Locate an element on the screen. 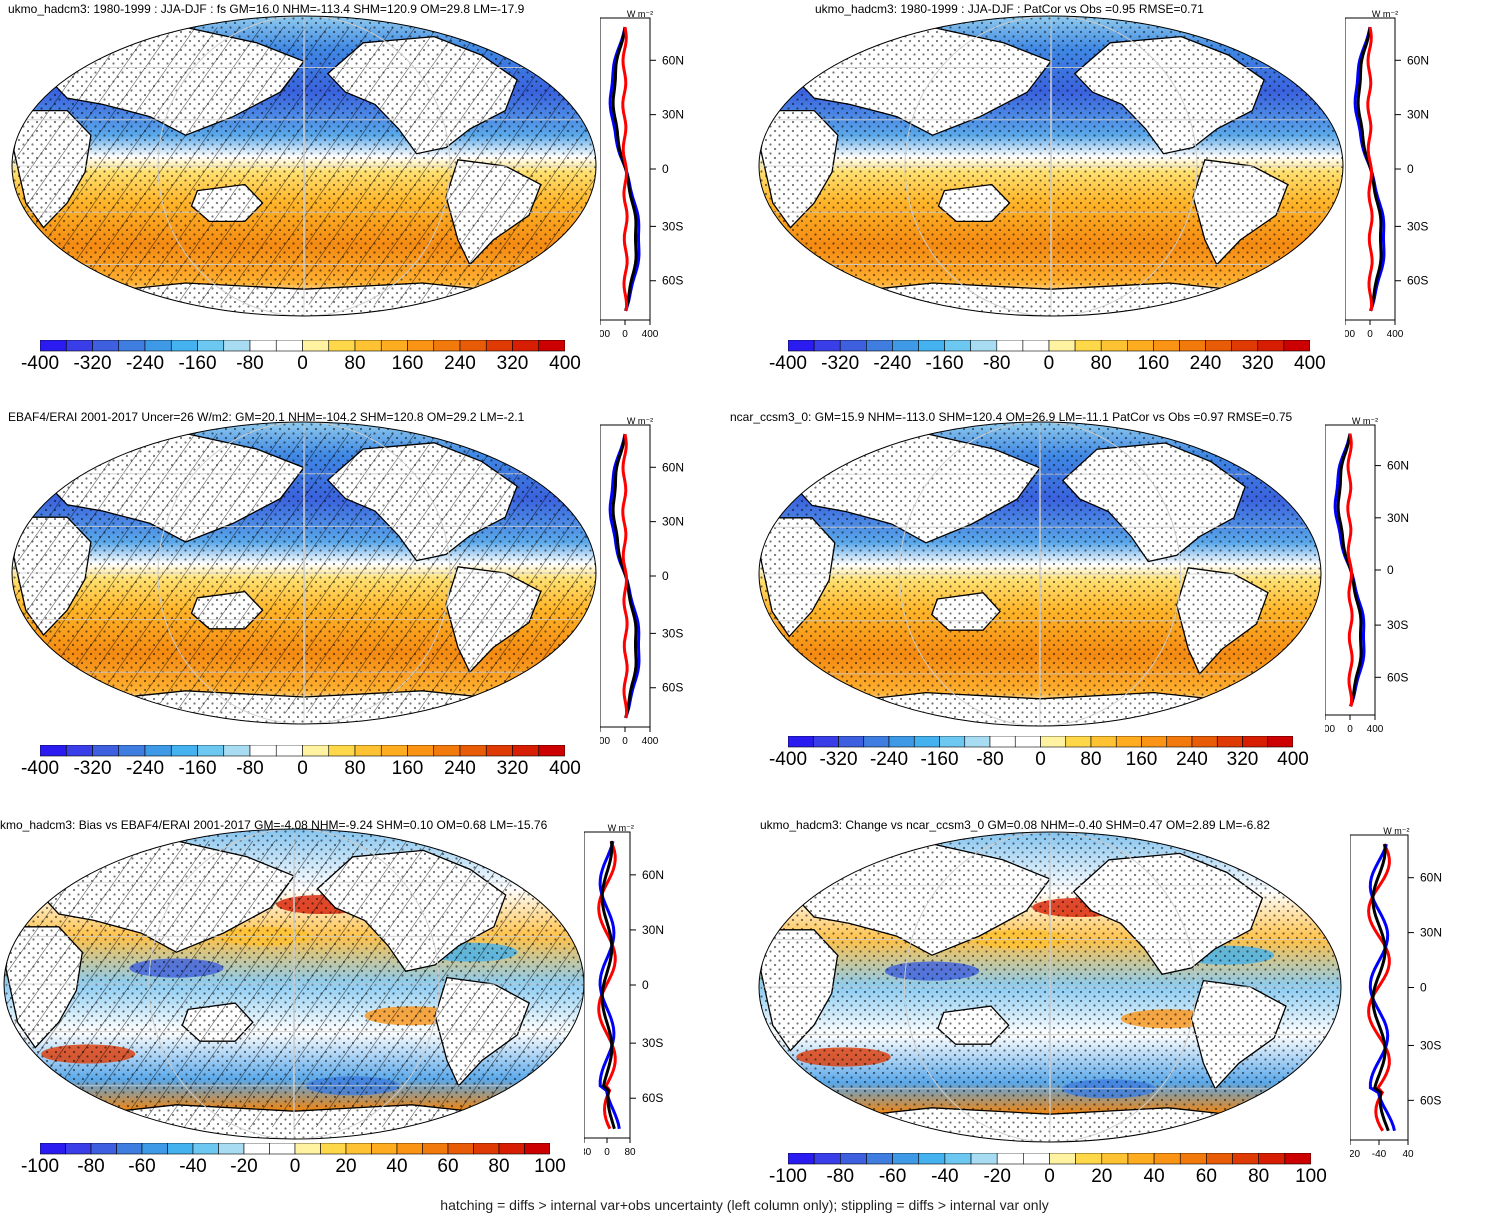 Image resolution: width=1489 pixels, height=1215 pixels. colorbar-tick-label: -40 is located at coordinates (193, 1166).